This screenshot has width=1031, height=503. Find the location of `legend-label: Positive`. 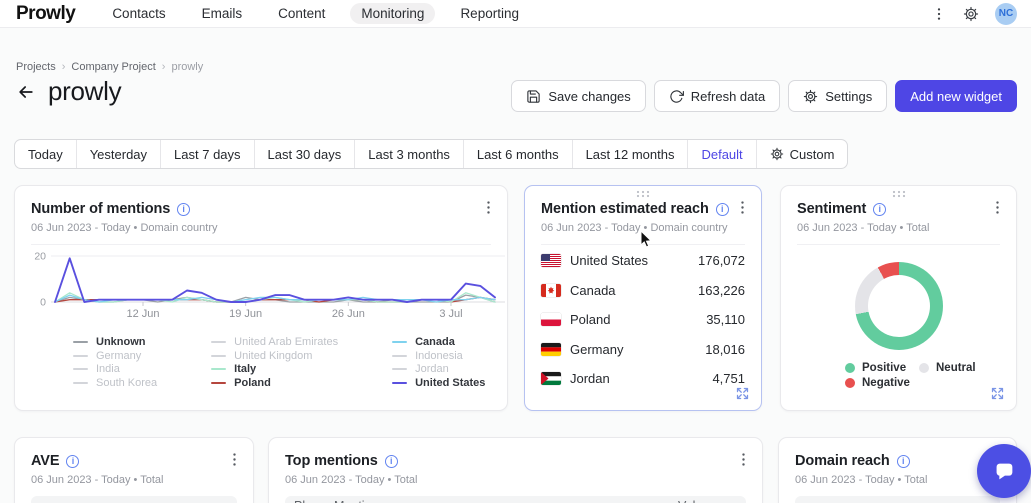

legend-label: Positive is located at coordinates (884, 368).